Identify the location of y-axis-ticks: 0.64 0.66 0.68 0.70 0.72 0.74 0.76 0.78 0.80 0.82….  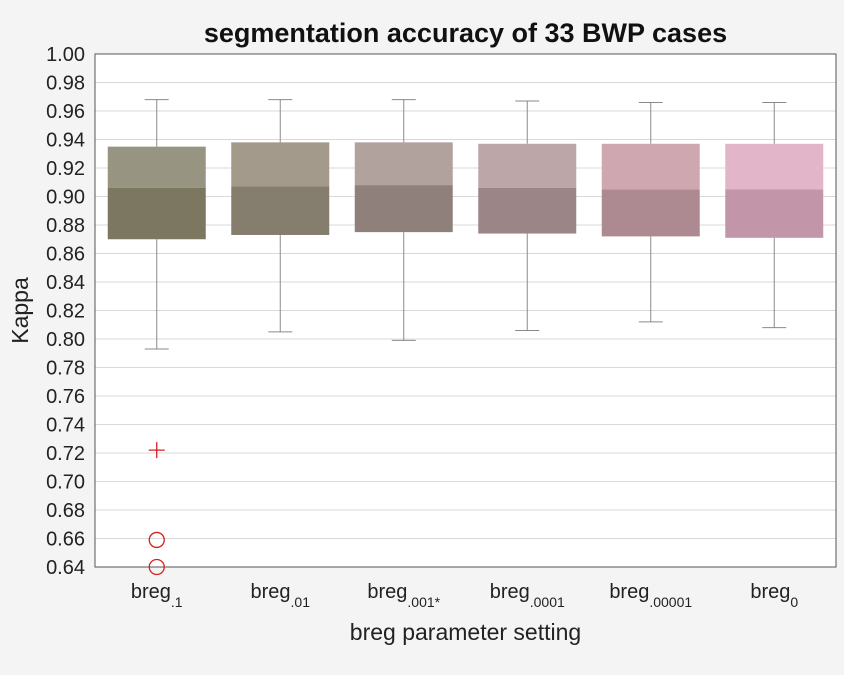
(65, 311).